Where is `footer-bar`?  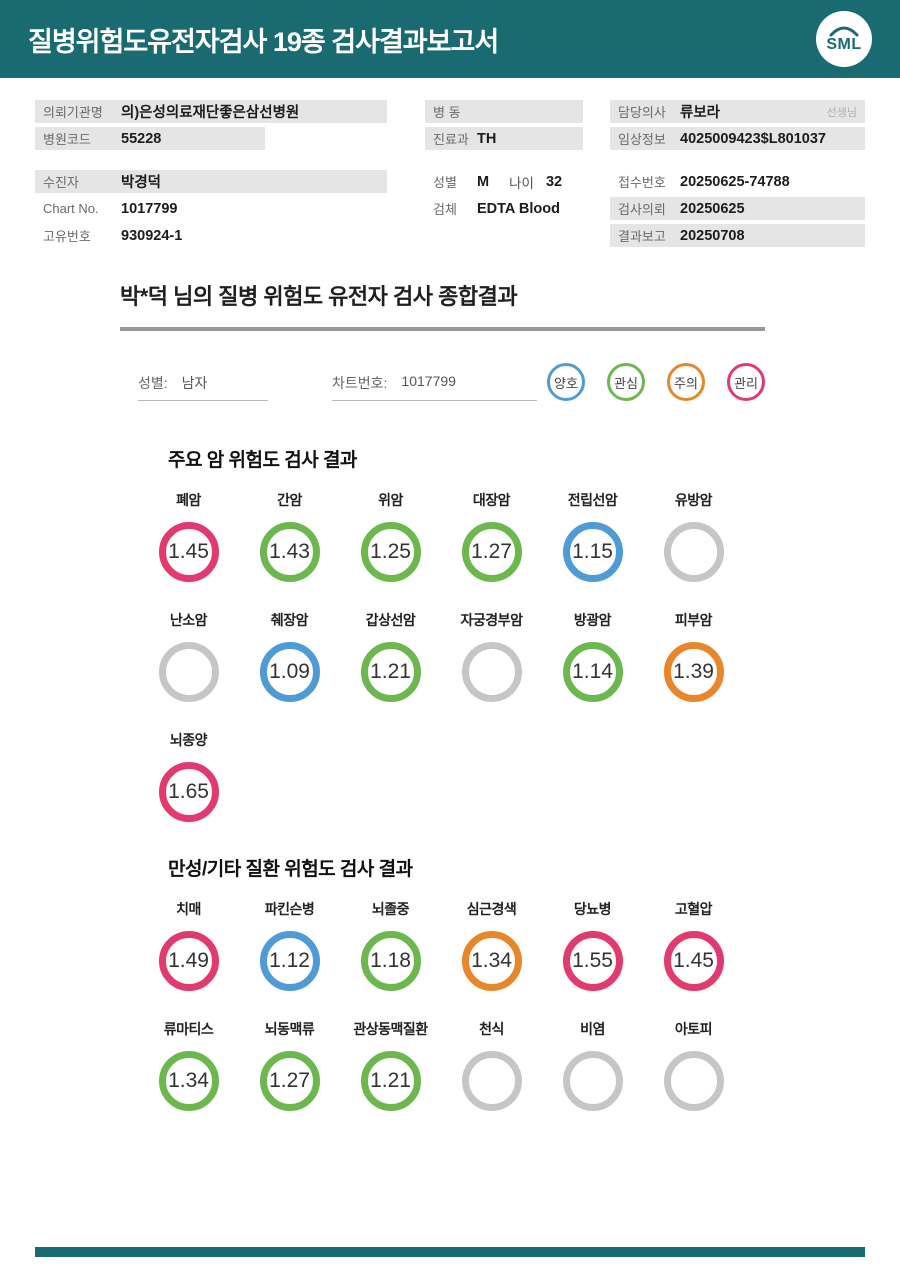
footer-bar is located at coordinates (450, 1252).